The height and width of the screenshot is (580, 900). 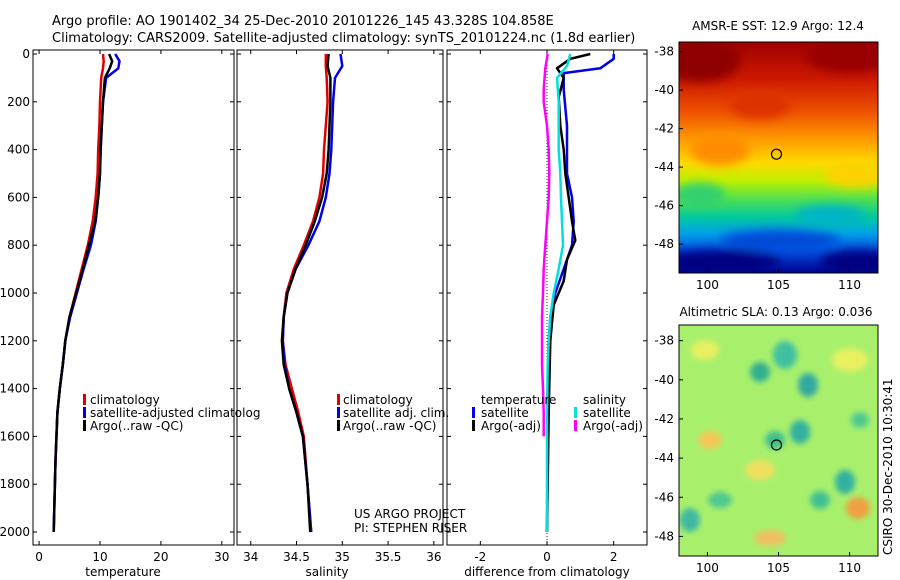 What do you see at coordinates (250, 557) in the screenshot?
I see `x-tick-label: 34` at bounding box center [250, 557].